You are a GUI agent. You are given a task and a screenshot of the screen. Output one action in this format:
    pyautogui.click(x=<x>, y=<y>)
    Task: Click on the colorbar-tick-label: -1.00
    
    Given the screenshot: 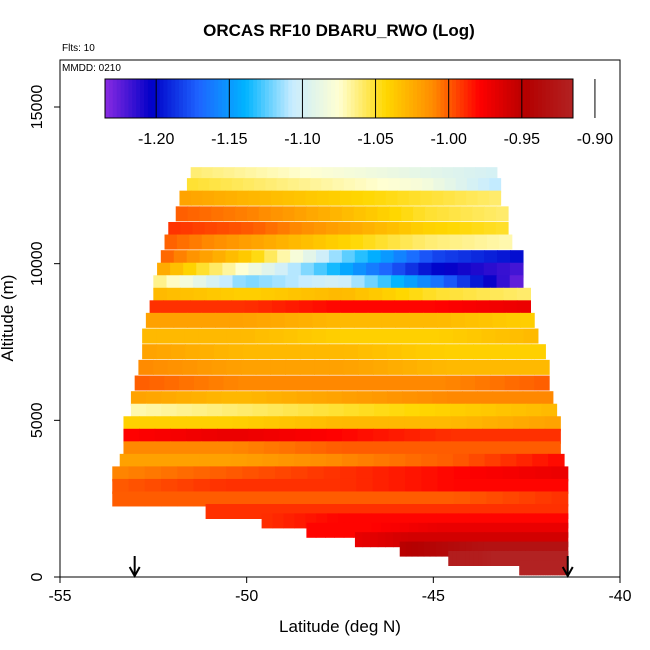 What is the action you would take?
    pyautogui.click(x=448, y=139)
    